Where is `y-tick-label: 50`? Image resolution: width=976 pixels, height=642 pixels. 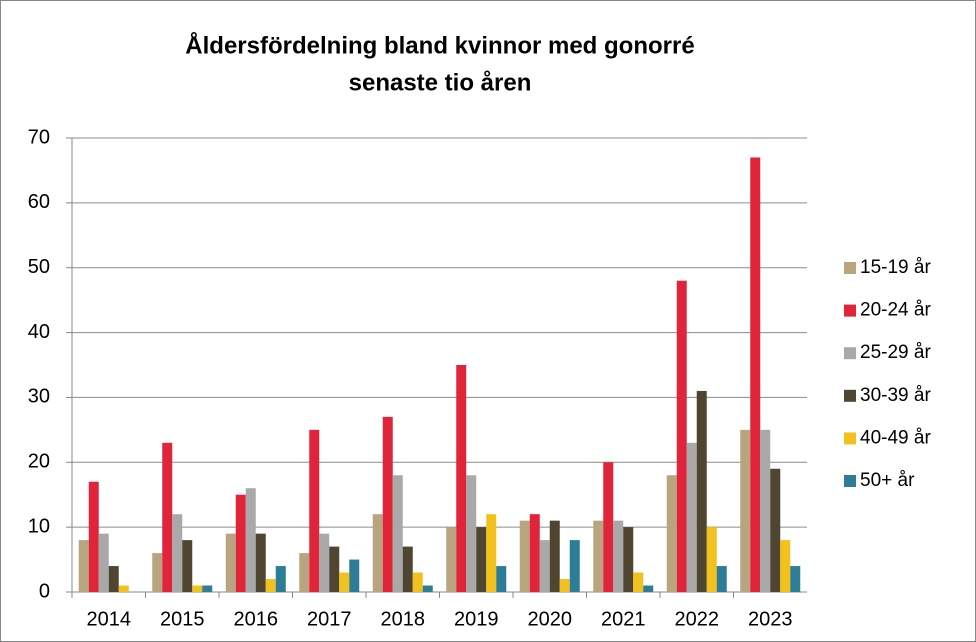
y-tick-label: 50 is located at coordinates (39, 267).